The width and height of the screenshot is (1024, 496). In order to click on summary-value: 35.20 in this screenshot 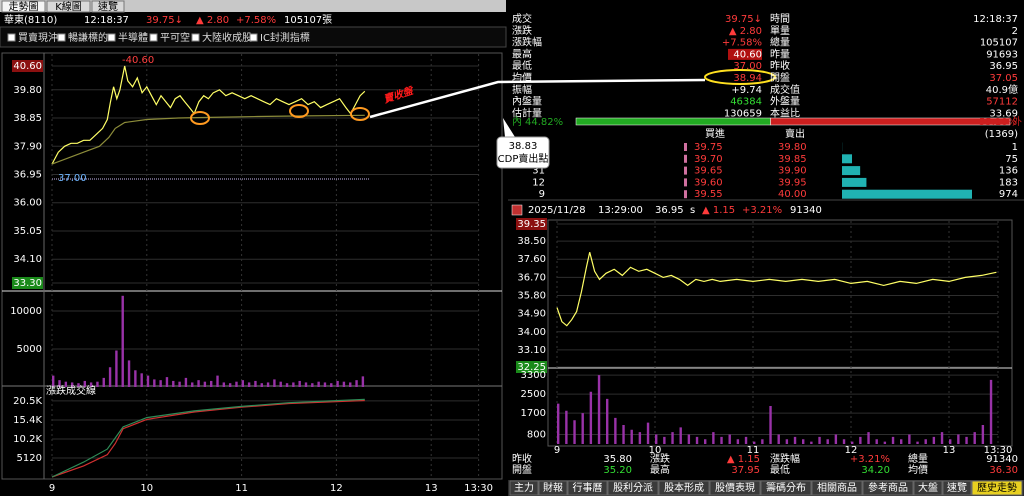, I will do `click(617, 470)`.